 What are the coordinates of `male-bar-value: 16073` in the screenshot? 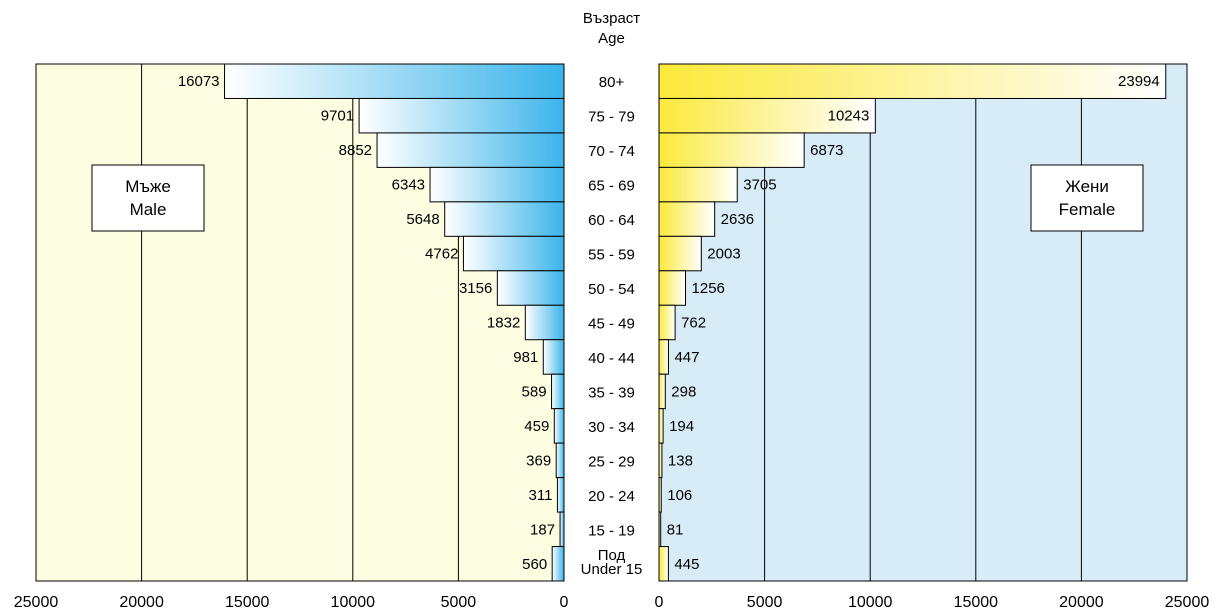 It's located at (199, 81).